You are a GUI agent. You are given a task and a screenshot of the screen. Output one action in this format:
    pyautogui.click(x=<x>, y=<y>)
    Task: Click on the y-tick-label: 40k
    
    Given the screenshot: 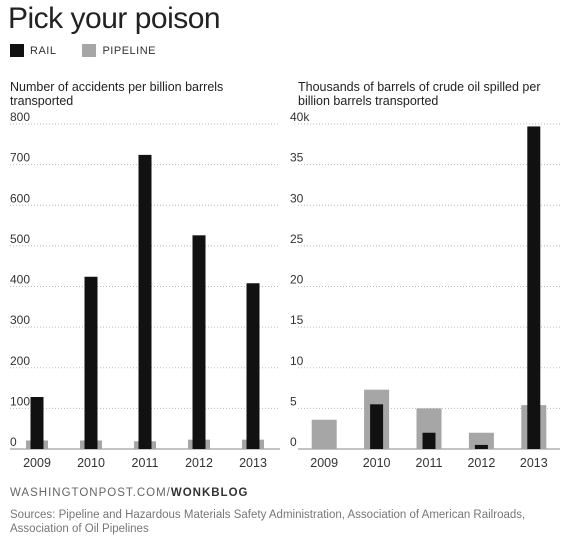 What is the action you would take?
    pyautogui.click(x=300, y=117)
    